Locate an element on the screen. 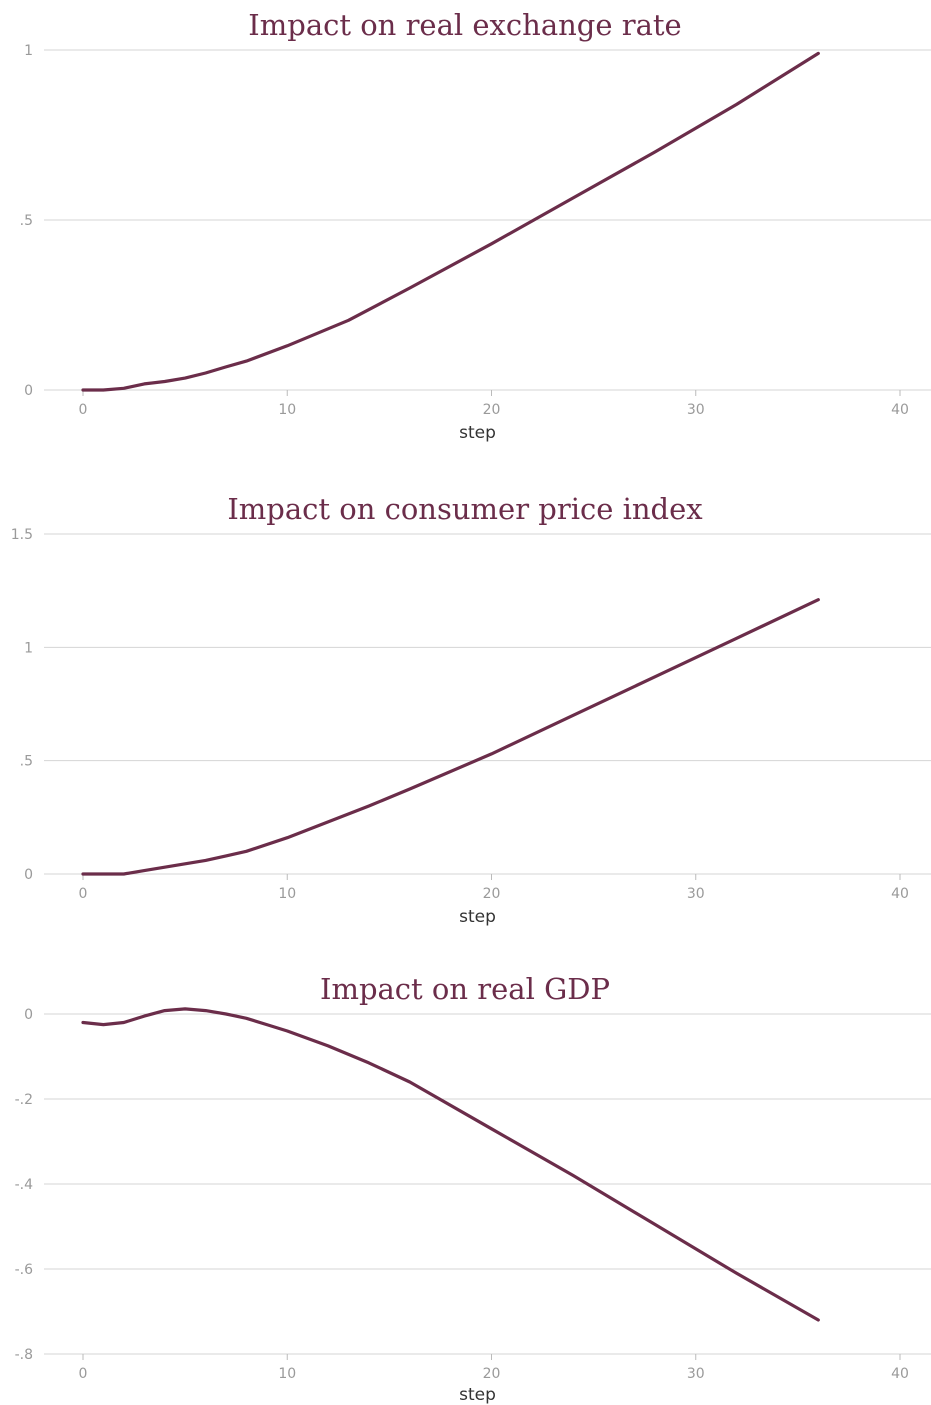  y-tick-label: -.6 is located at coordinates (24, 1270).